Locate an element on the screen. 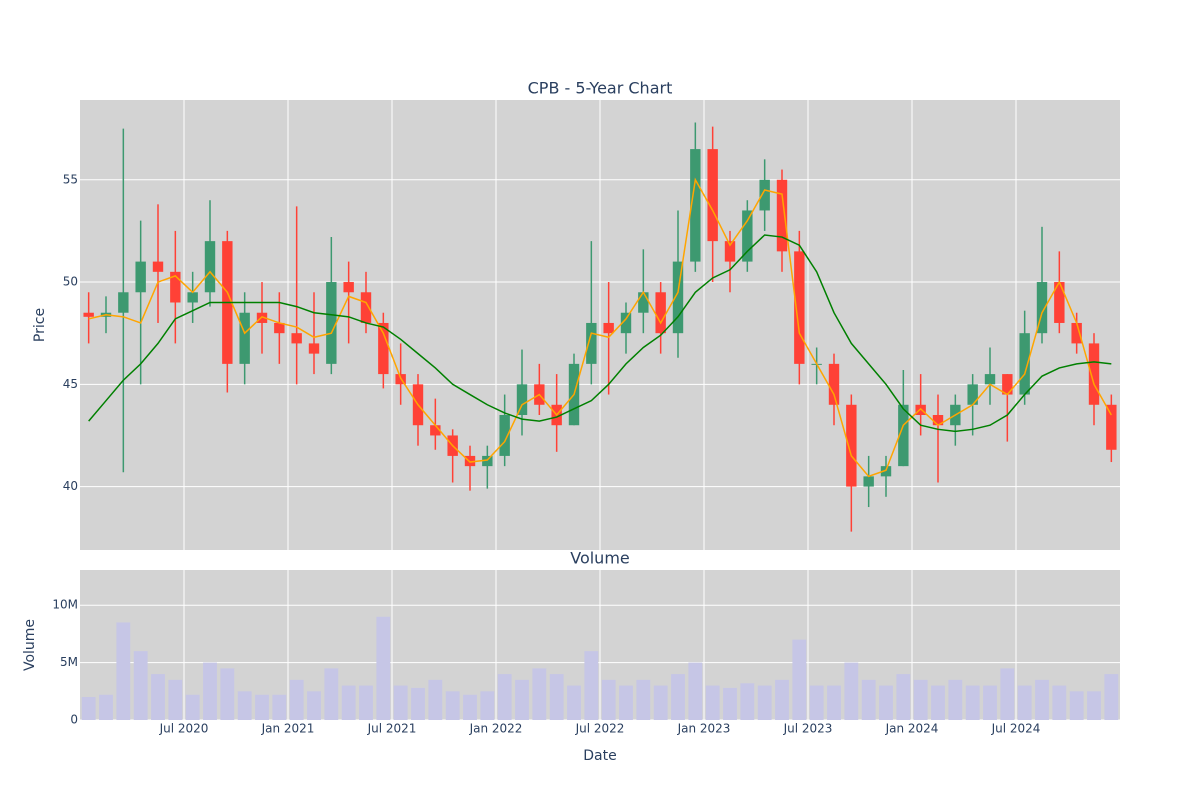  x-tick-label: Jul 2020 is located at coordinates (184, 729).